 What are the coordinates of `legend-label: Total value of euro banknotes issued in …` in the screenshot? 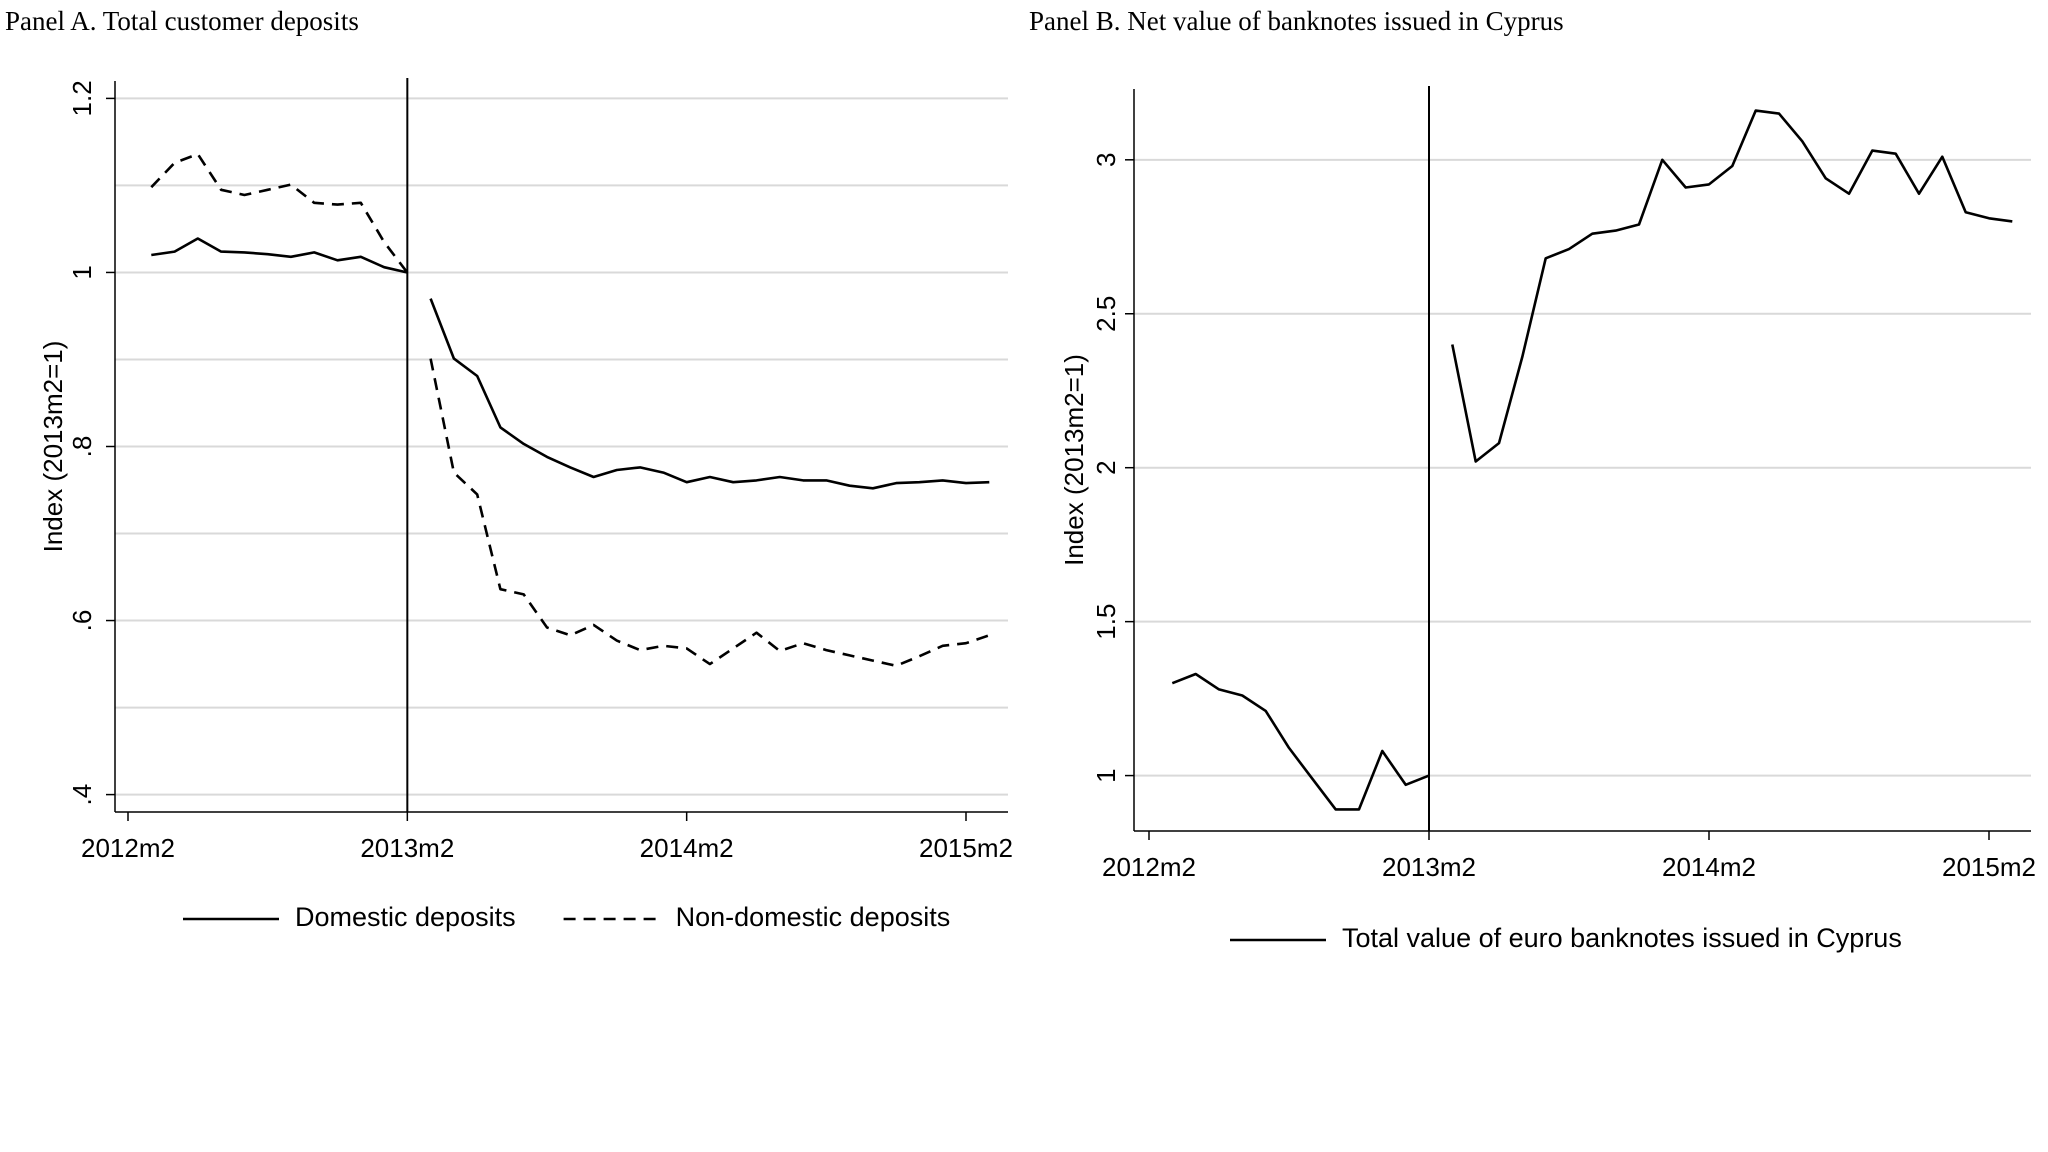 It's located at (1622, 938).